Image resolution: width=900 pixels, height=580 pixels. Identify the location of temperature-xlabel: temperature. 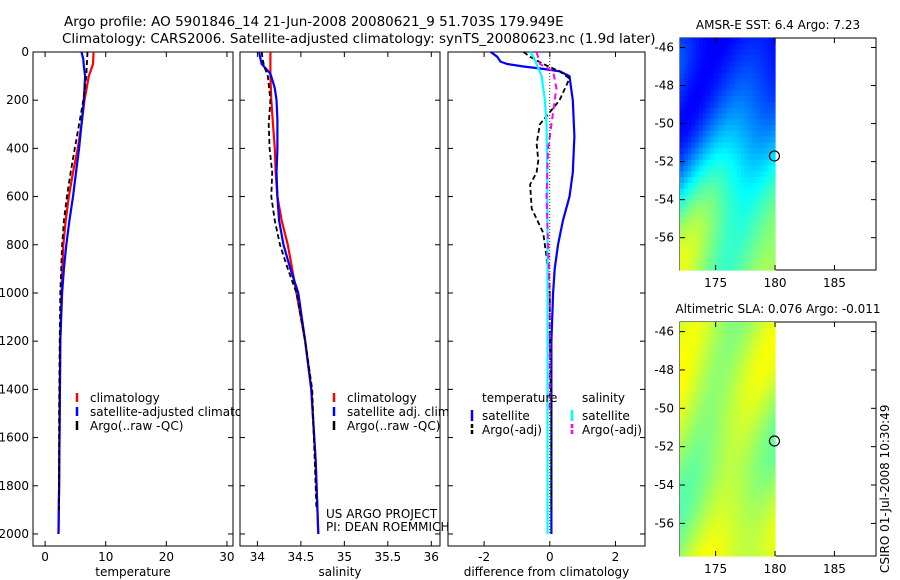
(132, 572).